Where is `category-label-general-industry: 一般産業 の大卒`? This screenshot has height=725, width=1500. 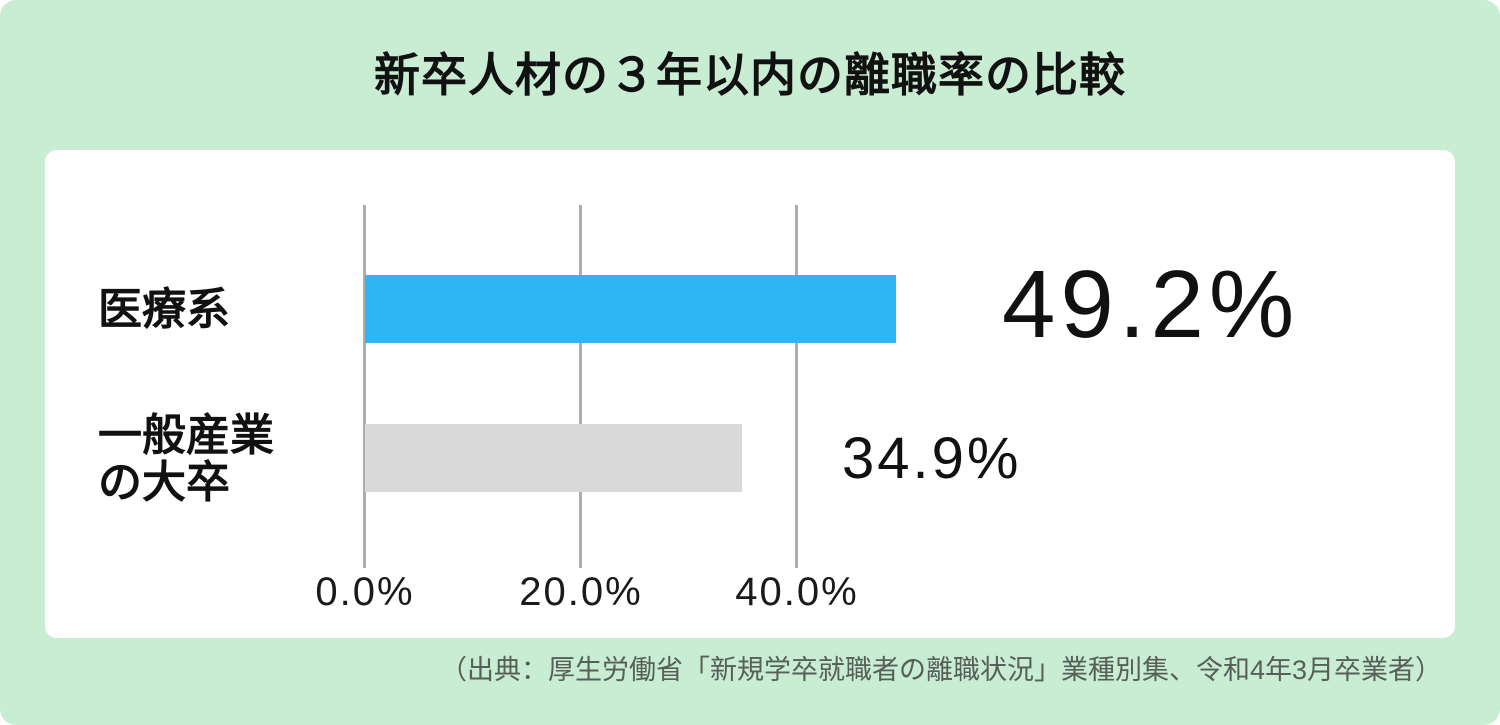
category-label-general-industry: 一般産業 の大卒 is located at coordinates (228, 459).